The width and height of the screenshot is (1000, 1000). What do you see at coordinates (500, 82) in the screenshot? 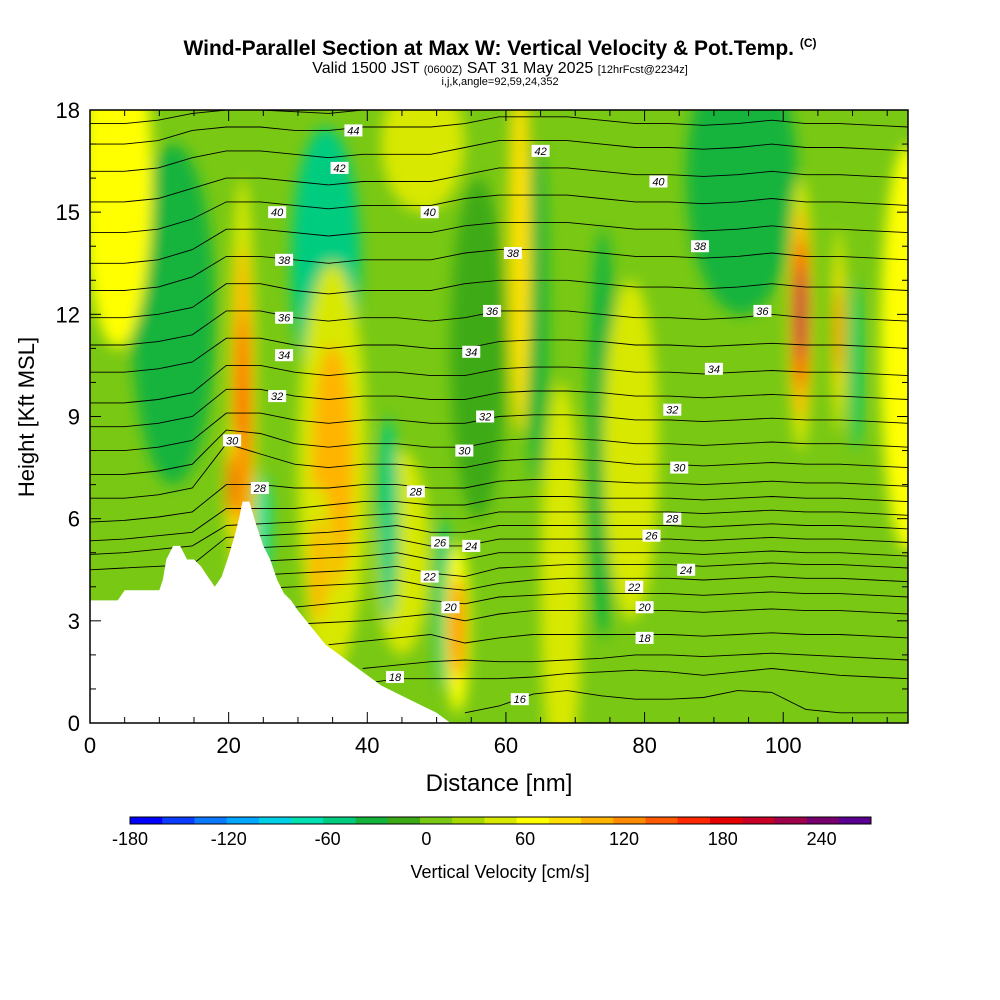
I see `section-params: i,j,k,angle=92,59,24,352` at bounding box center [500, 82].